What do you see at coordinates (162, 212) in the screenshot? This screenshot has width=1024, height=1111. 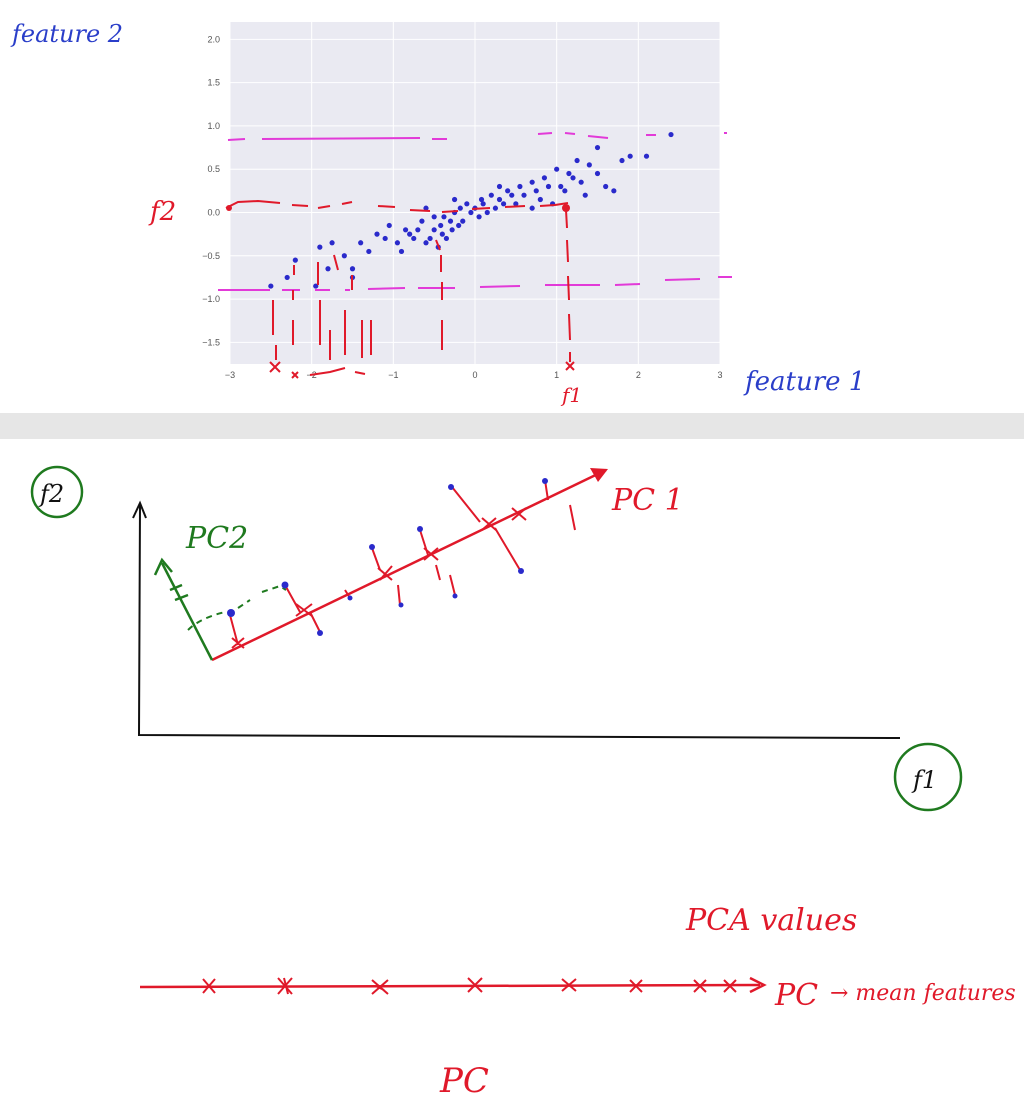 I see `f2-annotation: f2` at bounding box center [162, 212].